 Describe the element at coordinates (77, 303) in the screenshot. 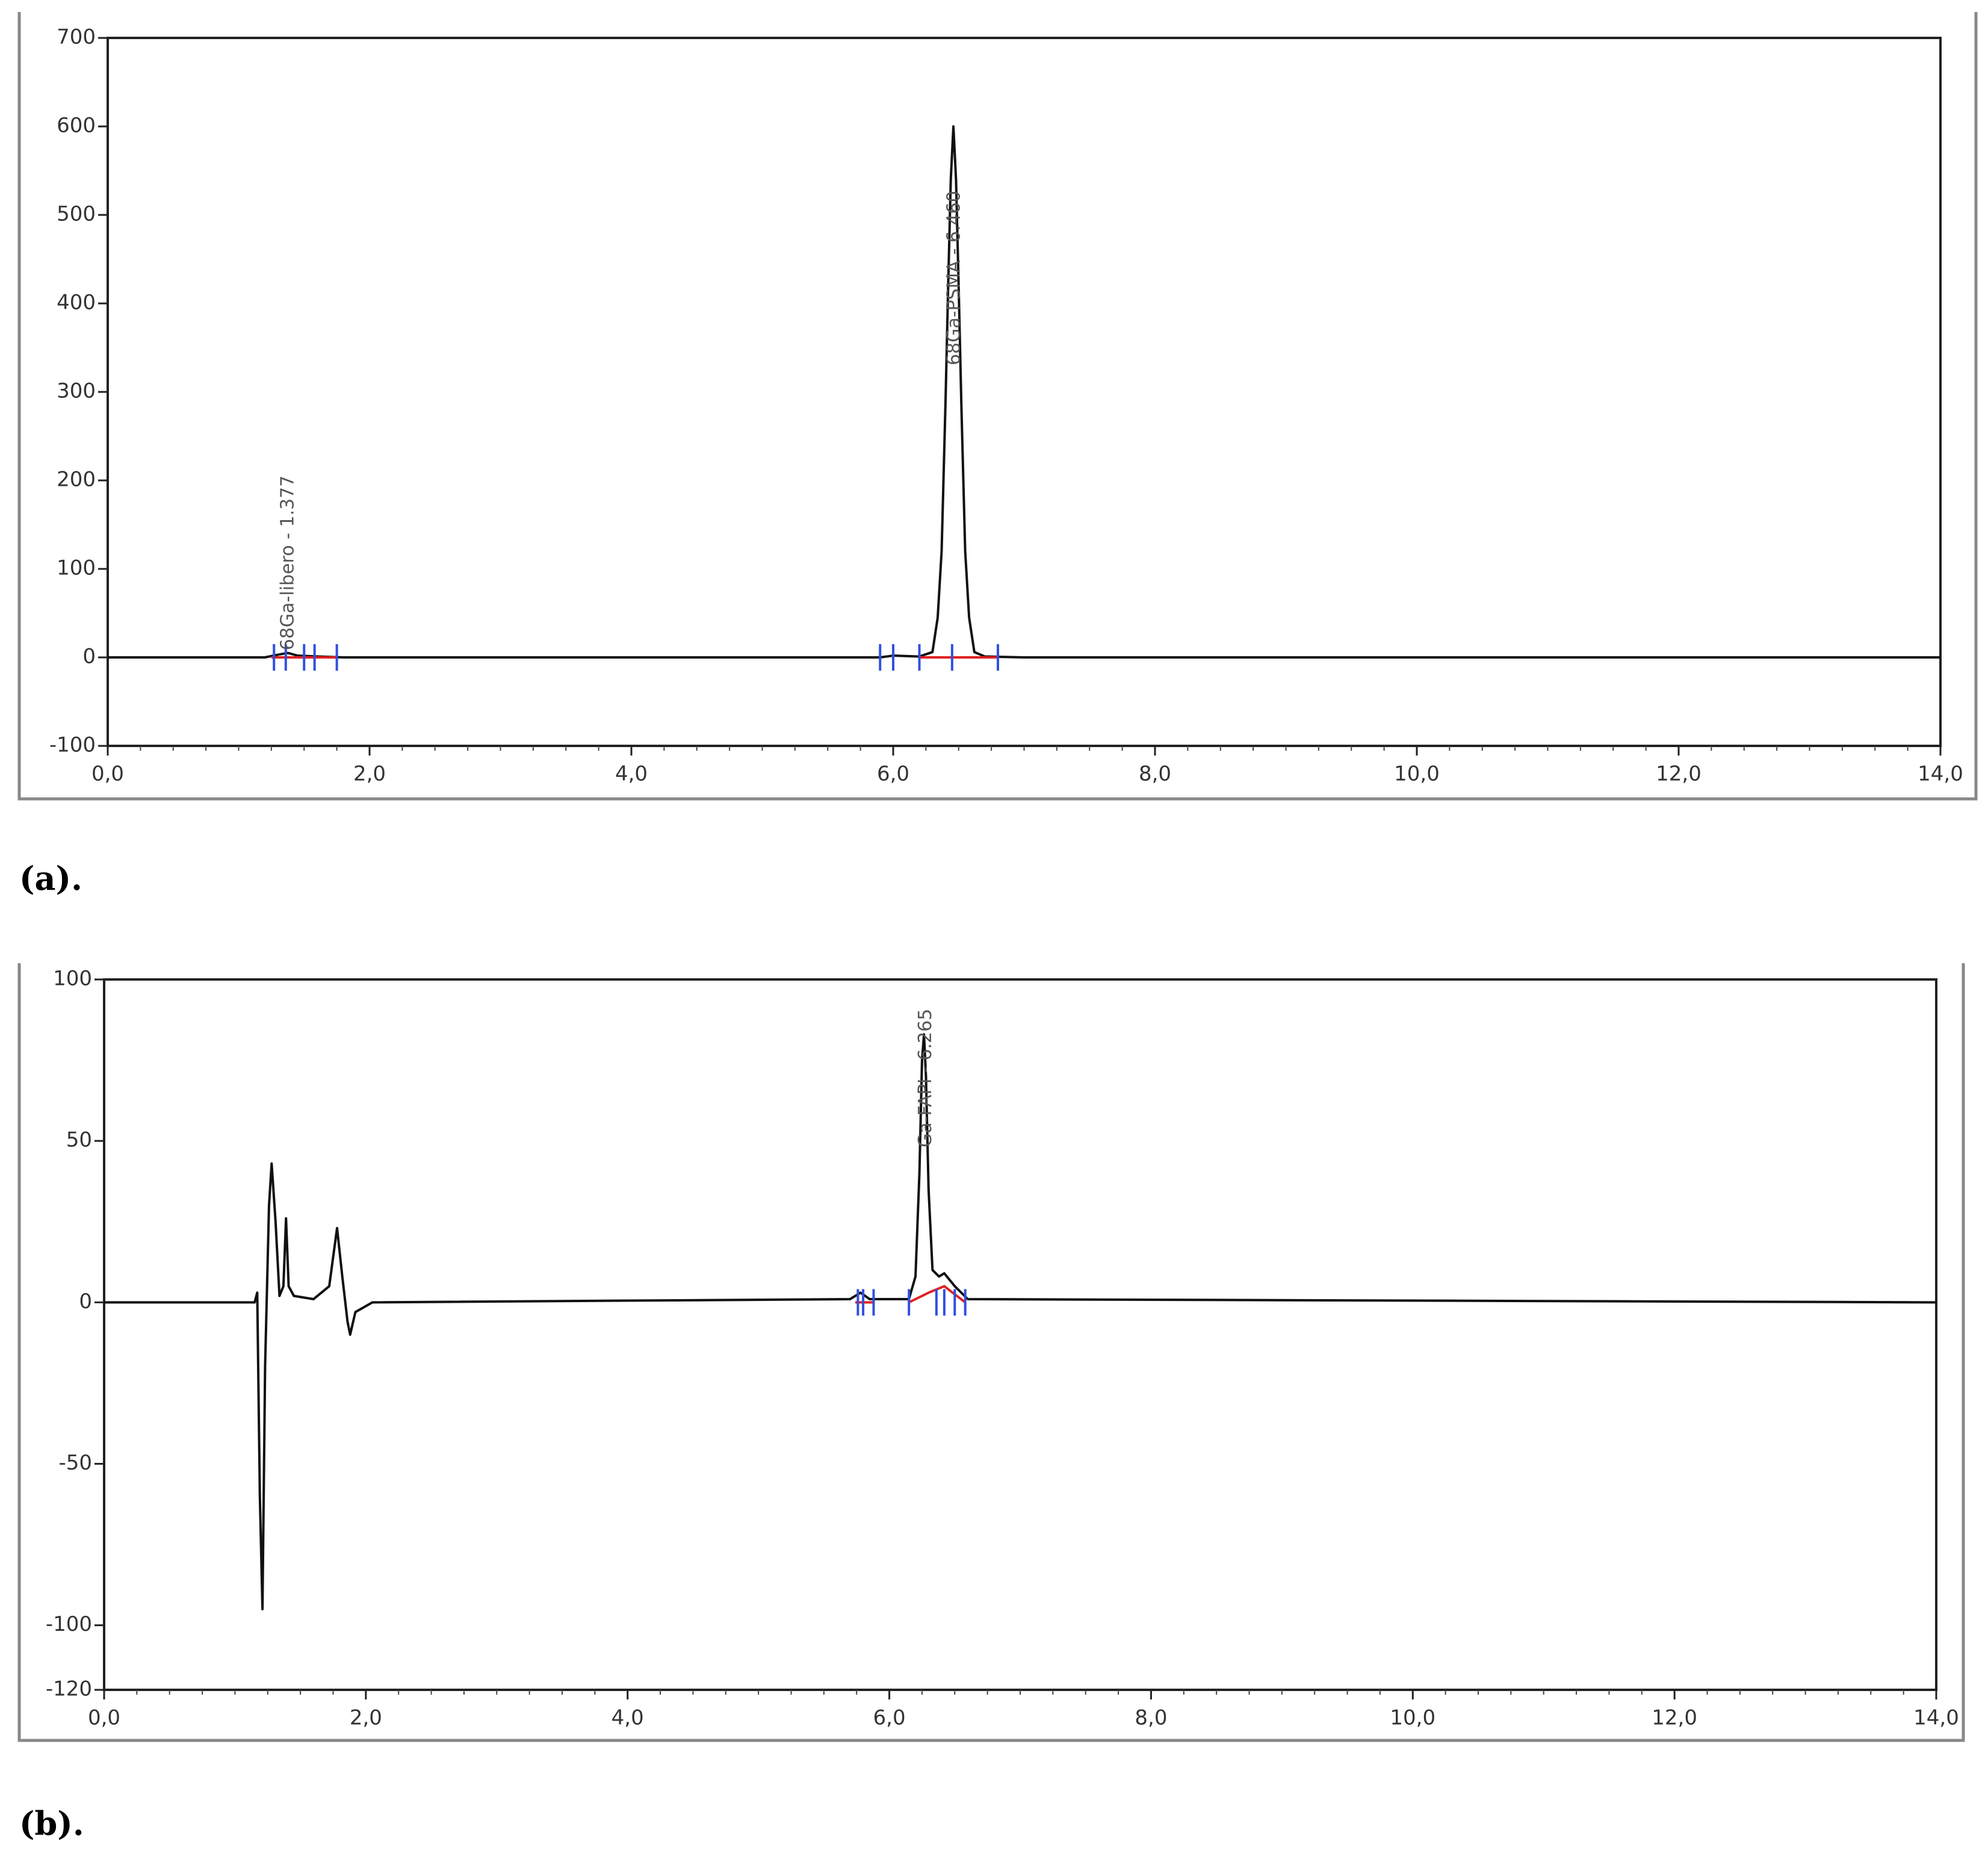

I see `y-tick-label: 400` at that location.